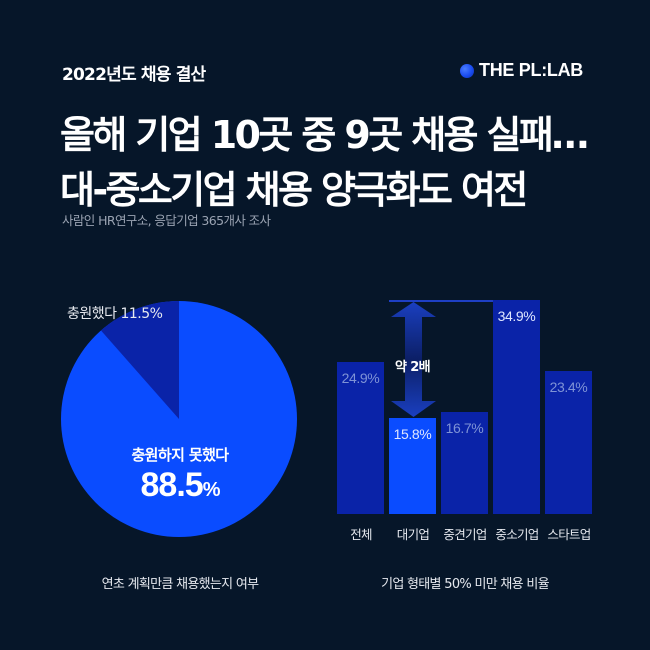 The image size is (650, 650). Describe the element at coordinates (180, 455) in the screenshot. I see `pie-major-label: 충원하지 못했다` at that location.